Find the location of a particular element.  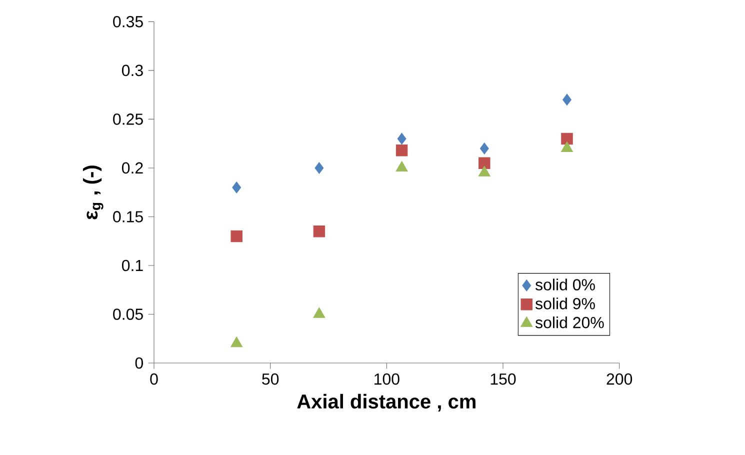

y-tick-label: 0.15 is located at coordinates (128, 216).